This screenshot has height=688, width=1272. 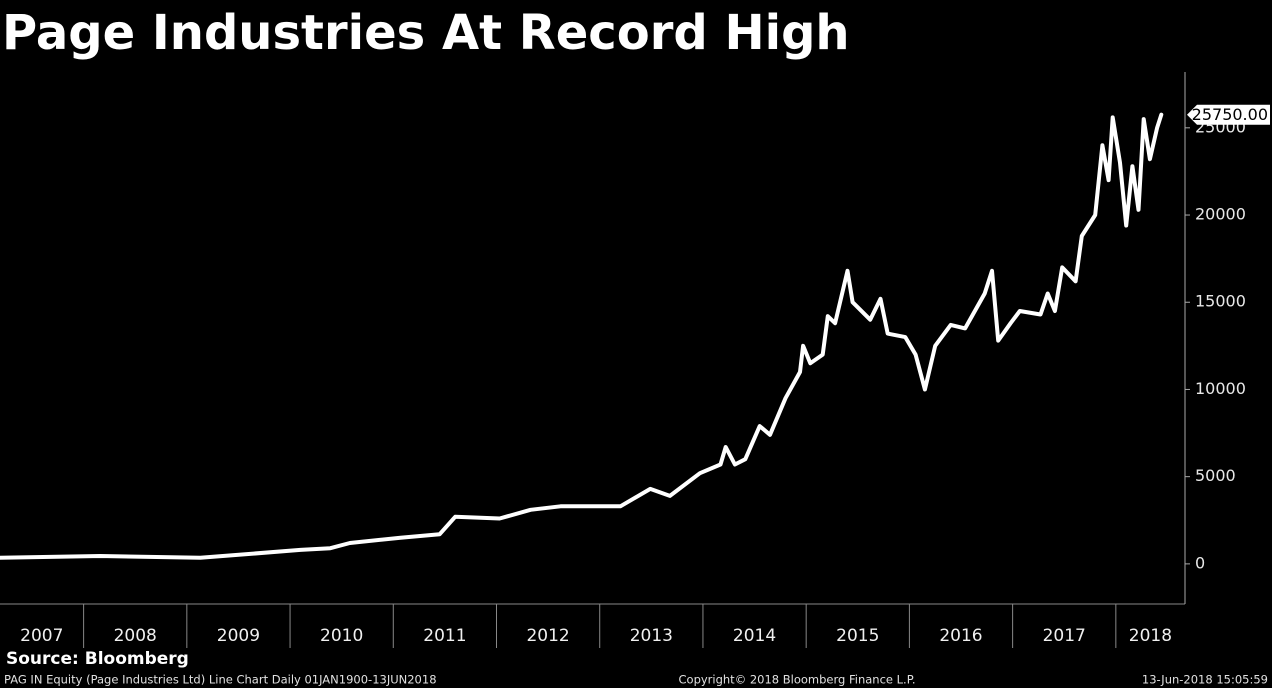 What do you see at coordinates (1200, 562) in the screenshot?
I see `y-tick-label: 0` at bounding box center [1200, 562].